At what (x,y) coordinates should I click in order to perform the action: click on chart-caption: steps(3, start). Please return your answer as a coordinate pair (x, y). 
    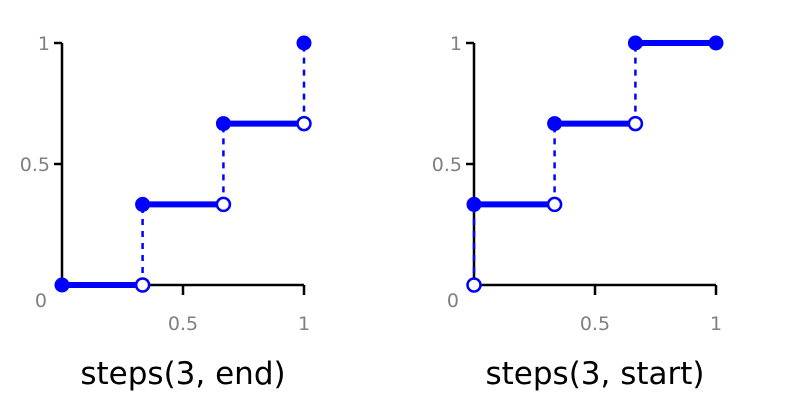
    Looking at the image, I should click on (594, 374).